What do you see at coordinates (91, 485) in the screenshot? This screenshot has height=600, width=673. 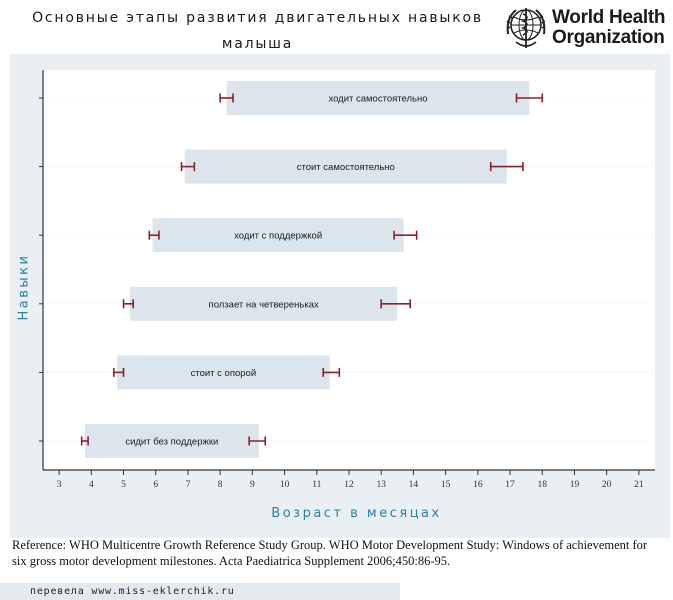 I see `x-tick-label: 4` at bounding box center [91, 485].